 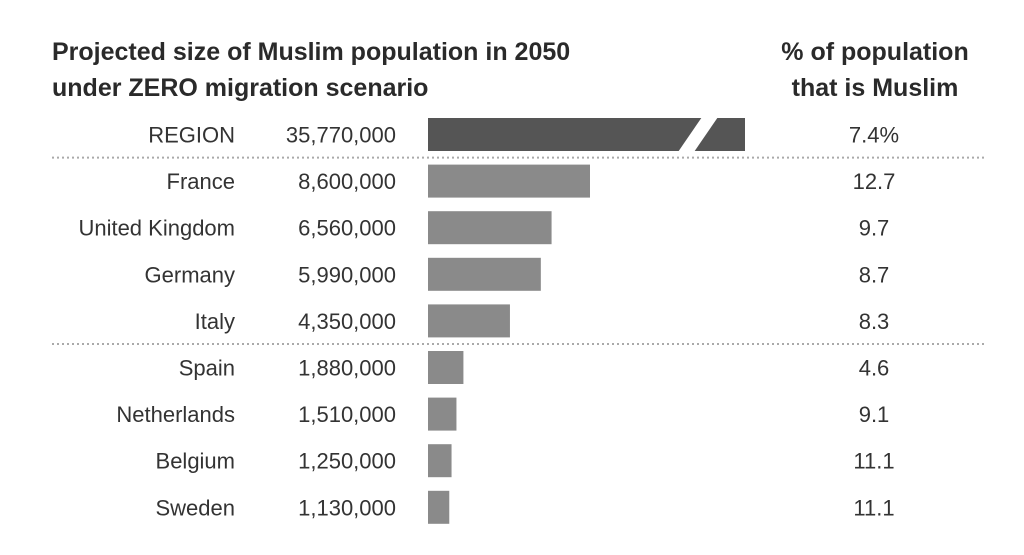 What do you see at coordinates (195, 461) in the screenshot?
I see `country-label: Belgium` at bounding box center [195, 461].